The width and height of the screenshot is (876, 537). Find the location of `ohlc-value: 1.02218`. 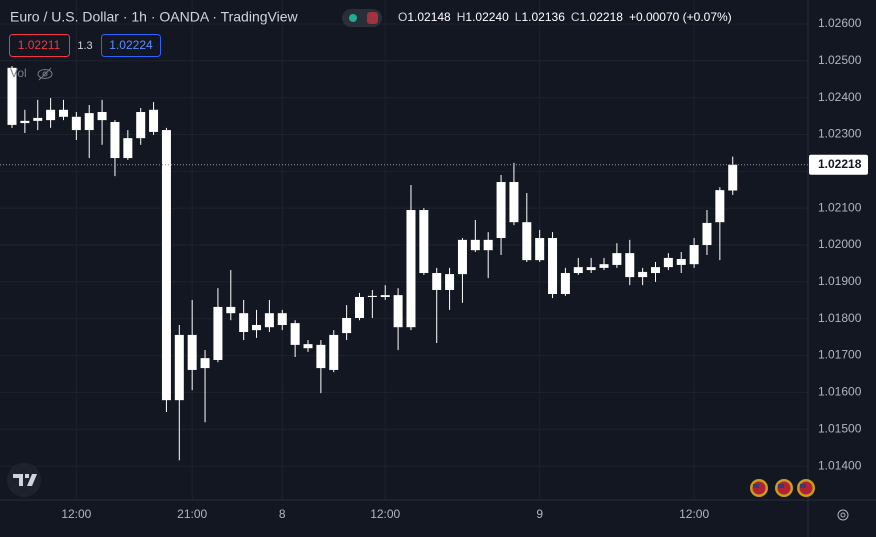

ohlc-value: 1.02218 is located at coordinates (602, 17).